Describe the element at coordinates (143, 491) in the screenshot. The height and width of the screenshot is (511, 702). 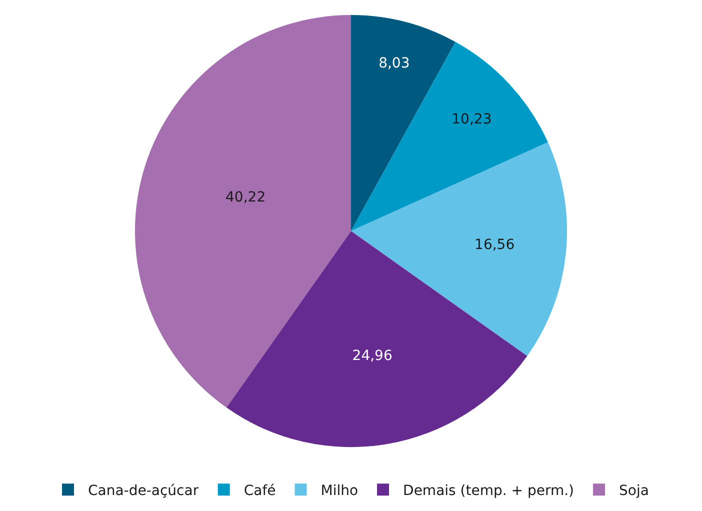
I see `legend-label: Cana-de-açúcar` at that location.